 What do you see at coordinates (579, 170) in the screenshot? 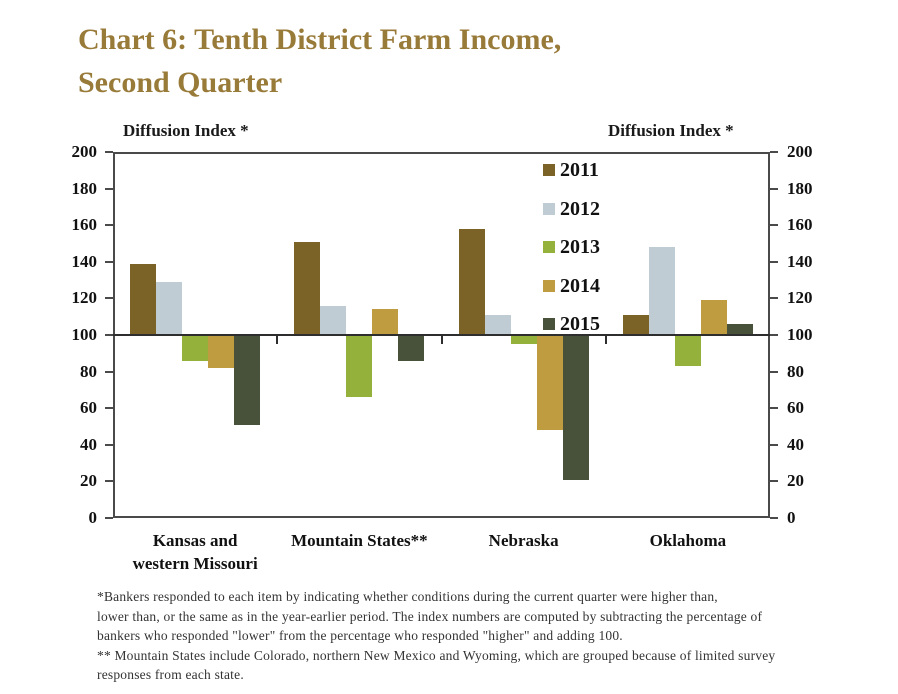
I see `legend-label-2011: 2011` at bounding box center [579, 170].